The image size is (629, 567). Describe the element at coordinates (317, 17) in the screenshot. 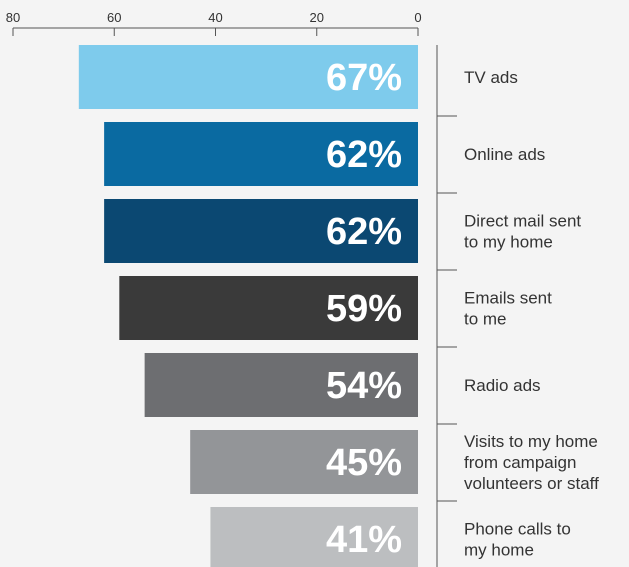

I see `x-tick-label: 20` at that location.